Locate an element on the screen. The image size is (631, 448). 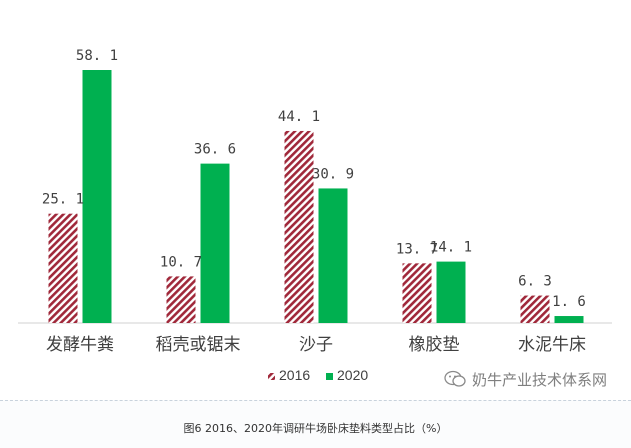
value-label-2020-4: 14. 1 is located at coordinates (451, 248).